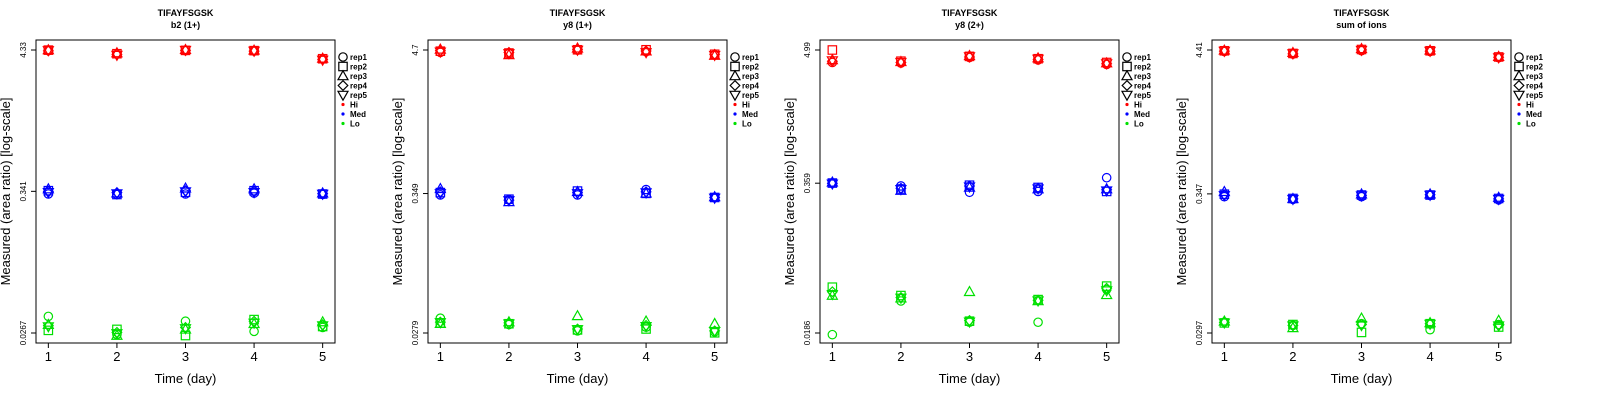  Describe the element at coordinates (1534, 114) in the screenshot. I see `legend-label: Med` at that location.